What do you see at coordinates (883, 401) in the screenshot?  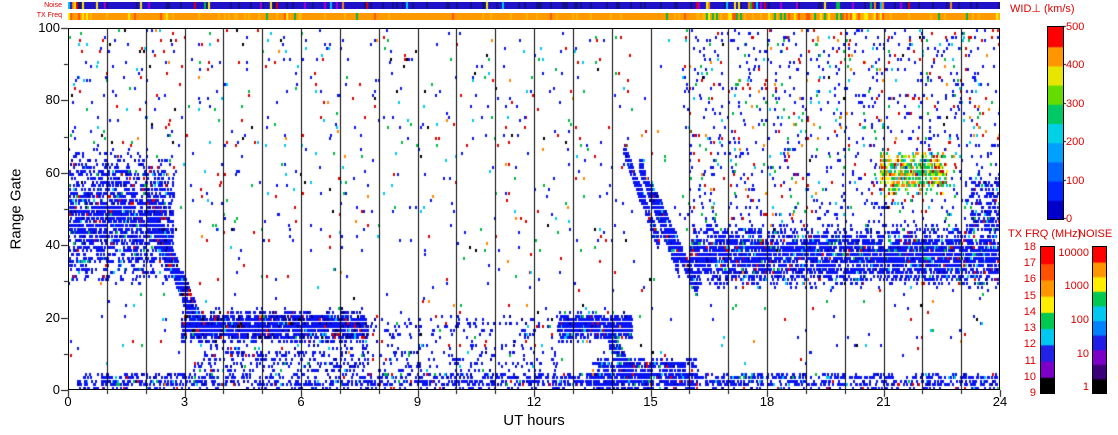 I see `x-tick-label: 21` at bounding box center [883, 401].